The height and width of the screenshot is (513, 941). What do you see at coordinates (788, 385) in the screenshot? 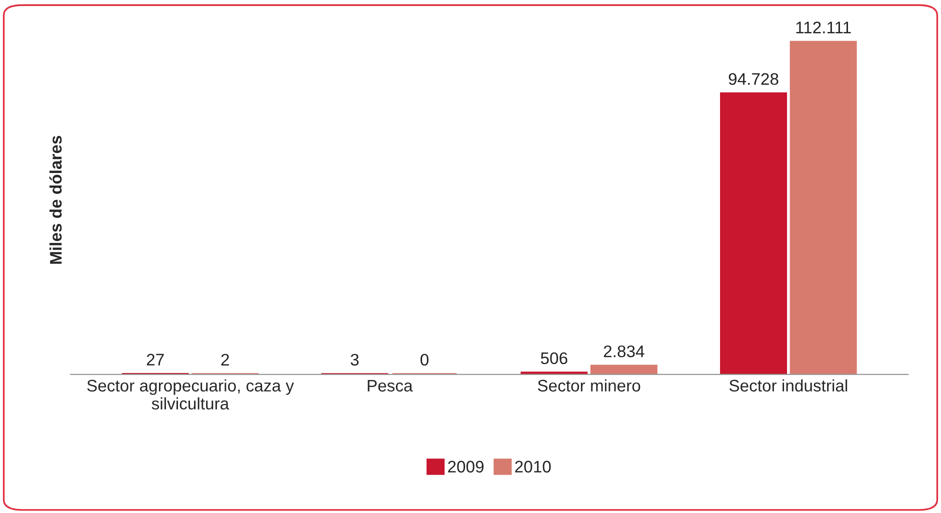
I see `x-tick-label: Sector industrial` at bounding box center [788, 385].